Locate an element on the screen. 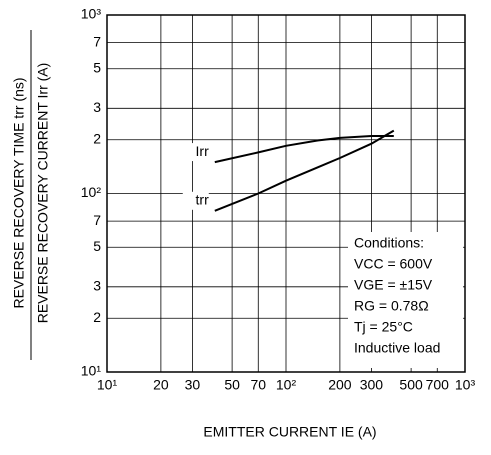  annotation: Tj = 25°C is located at coordinates (383, 327).